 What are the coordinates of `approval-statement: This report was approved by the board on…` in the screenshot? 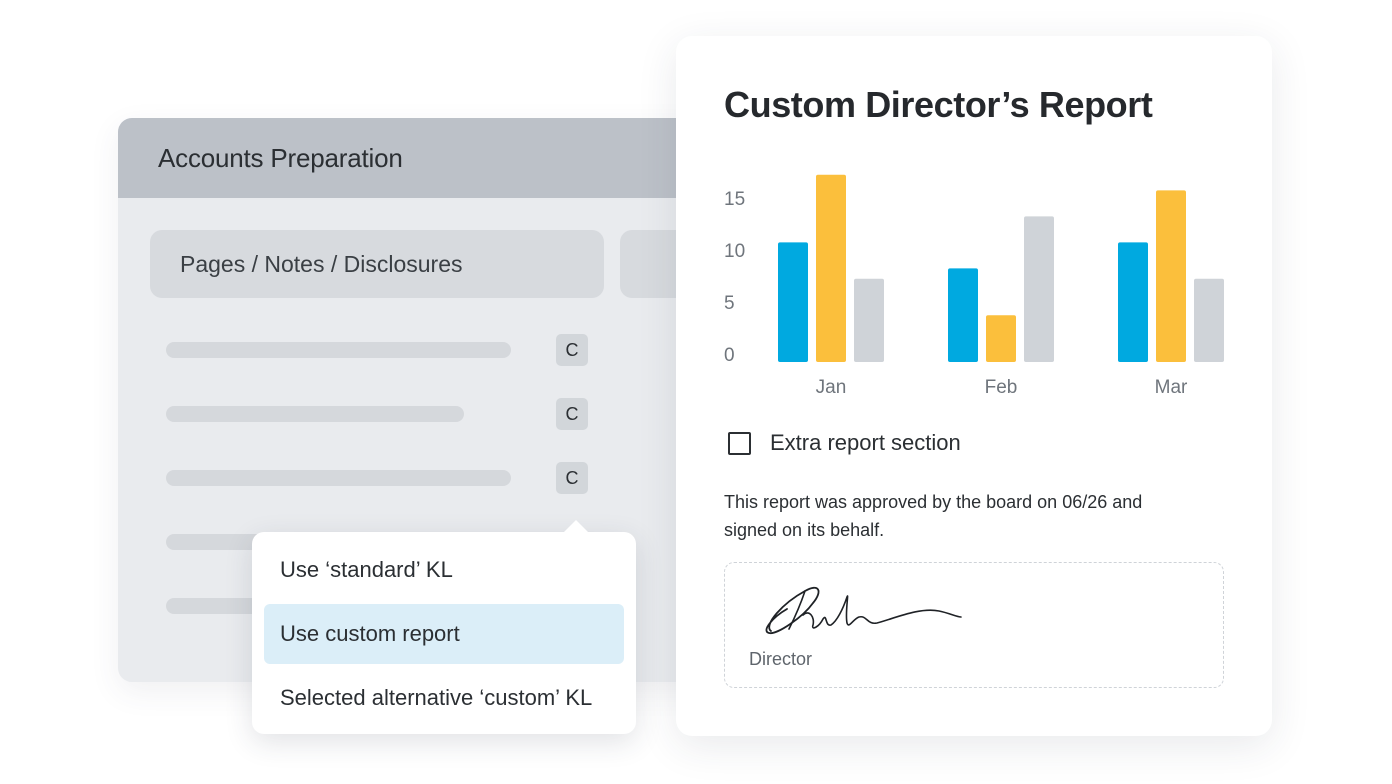 It's located at (933, 516).